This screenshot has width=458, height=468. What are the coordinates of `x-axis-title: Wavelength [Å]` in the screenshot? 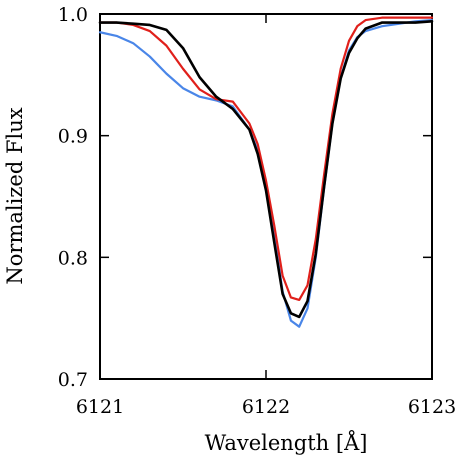 It's located at (286, 442).